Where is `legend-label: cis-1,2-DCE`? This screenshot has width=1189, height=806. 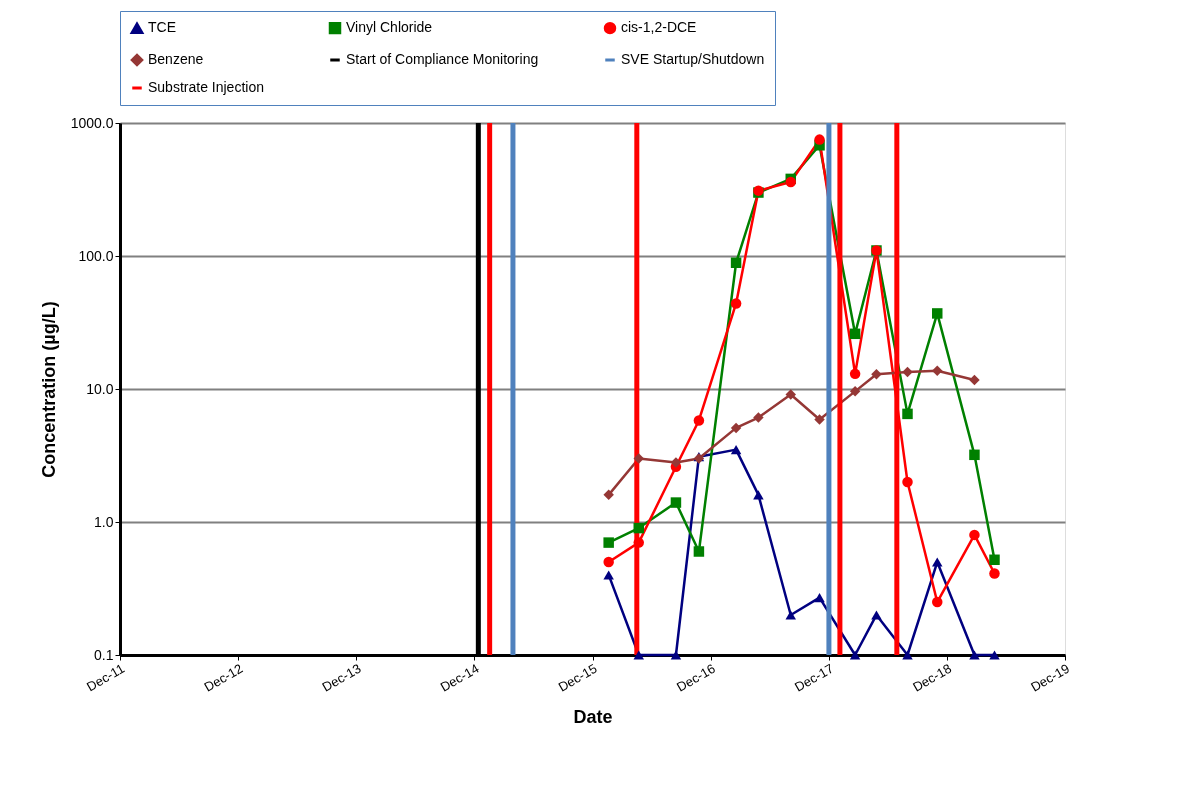 legend-label: cis-1,2-DCE is located at coordinates (659, 27).